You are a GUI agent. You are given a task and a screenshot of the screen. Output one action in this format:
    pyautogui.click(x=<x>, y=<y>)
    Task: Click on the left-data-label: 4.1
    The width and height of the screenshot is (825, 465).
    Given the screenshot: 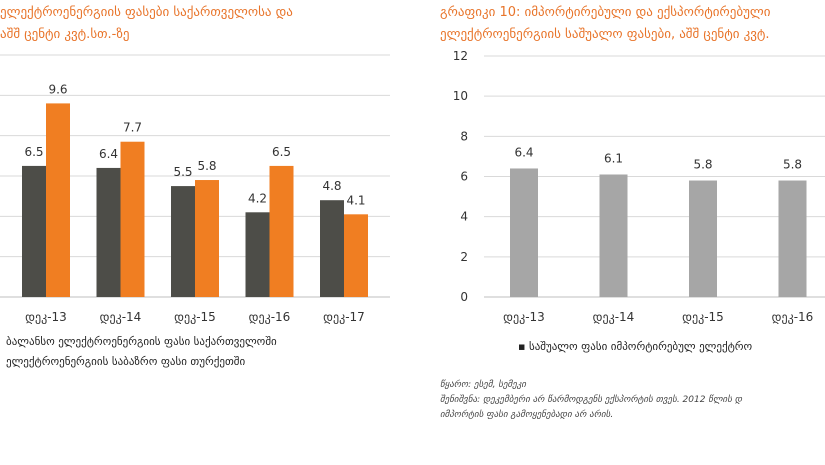 What is the action you would take?
    pyautogui.click(x=355, y=200)
    